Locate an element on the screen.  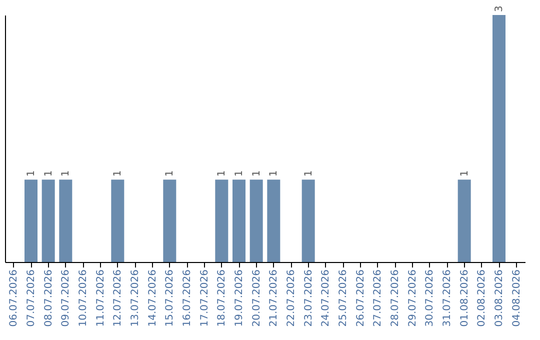
x-tick-label: 04.08.2026 is located at coordinates (516, 298).